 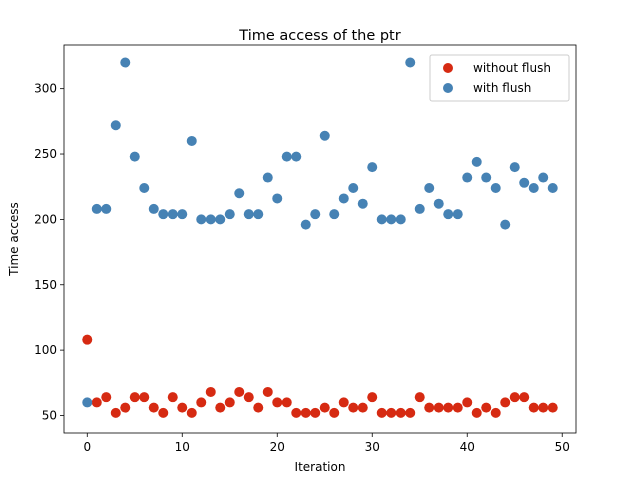 What do you see at coordinates (448, 88) in the screenshot?
I see `legend-marker-with-flush` at bounding box center [448, 88].